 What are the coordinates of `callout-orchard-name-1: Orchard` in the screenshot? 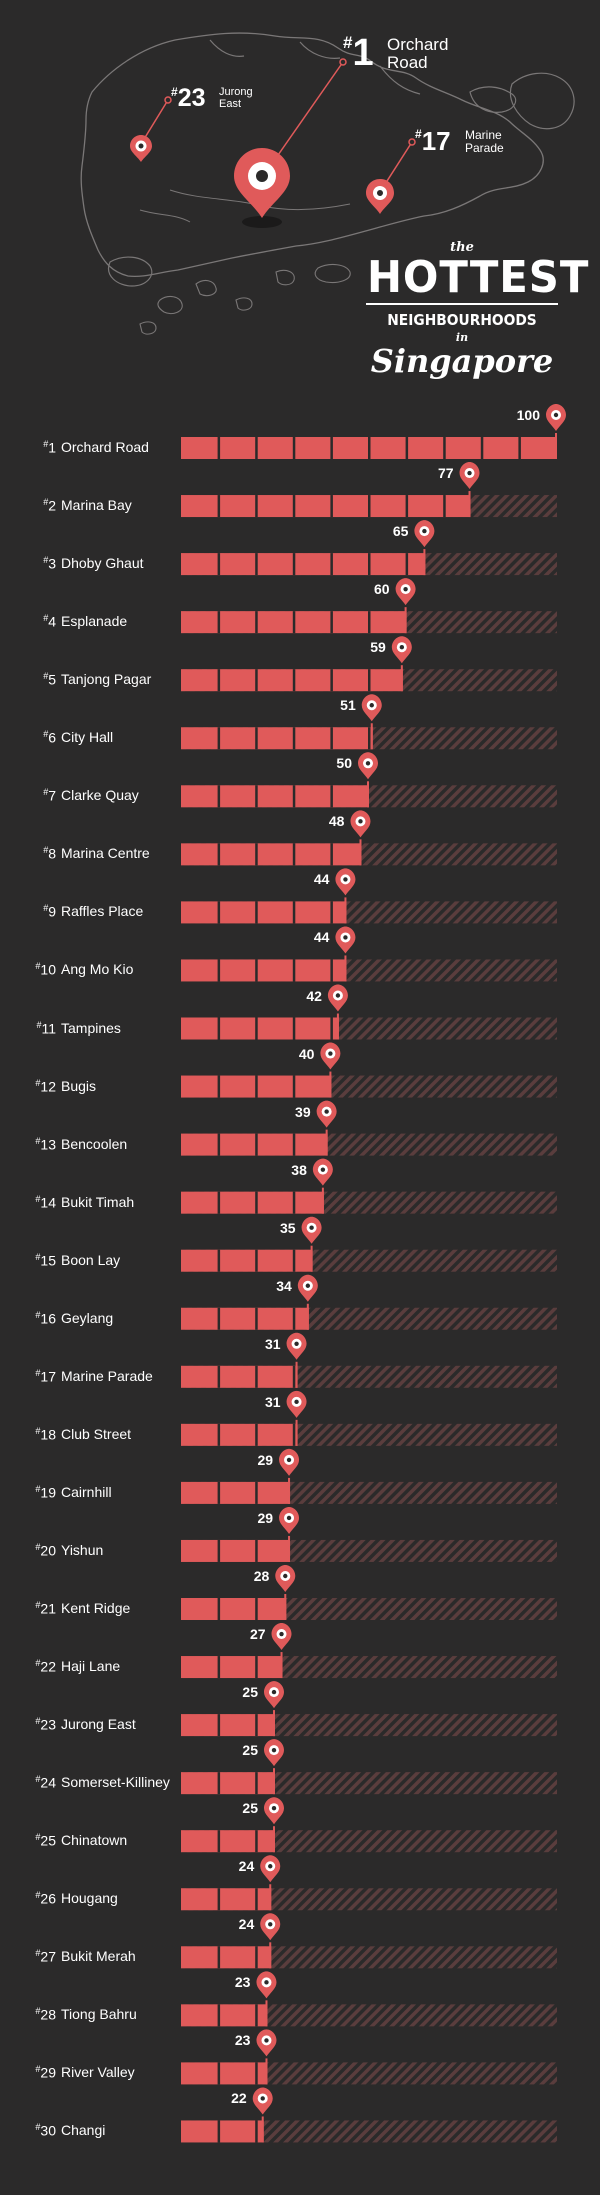 It's located at (418, 44).